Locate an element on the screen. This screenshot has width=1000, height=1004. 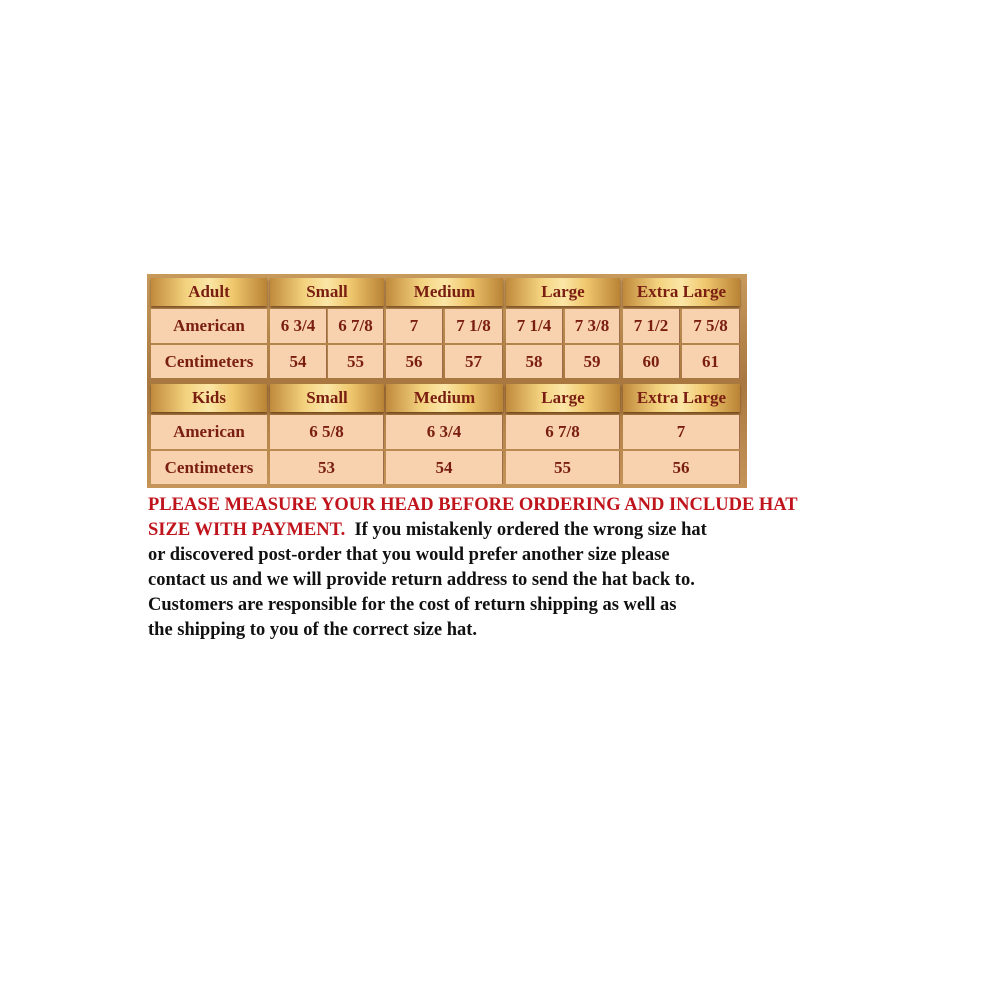
size-value-cell: 7 1/4 is located at coordinates (534, 326).